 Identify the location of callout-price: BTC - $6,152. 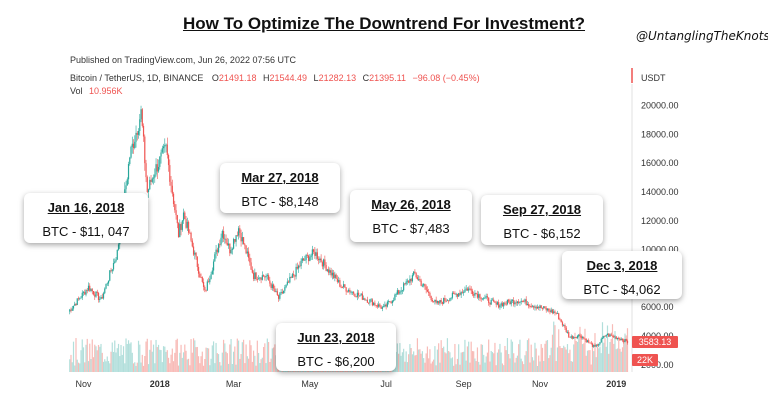
(542, 233).